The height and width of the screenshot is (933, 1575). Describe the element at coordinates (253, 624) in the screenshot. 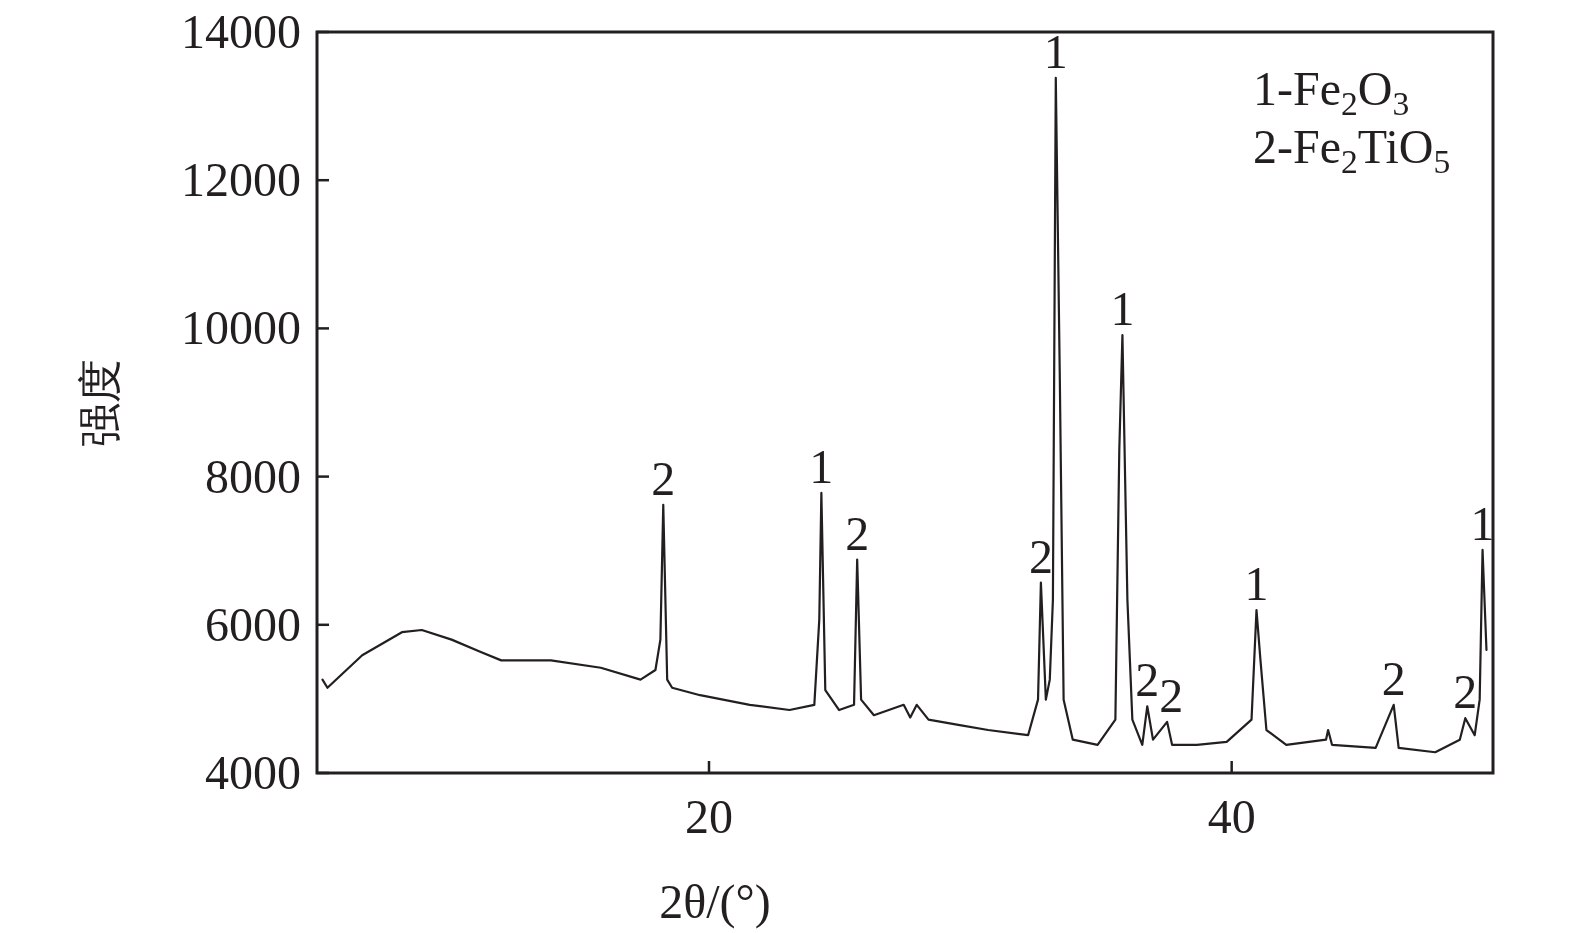

I see `y-tick-label: 6000` at that location.